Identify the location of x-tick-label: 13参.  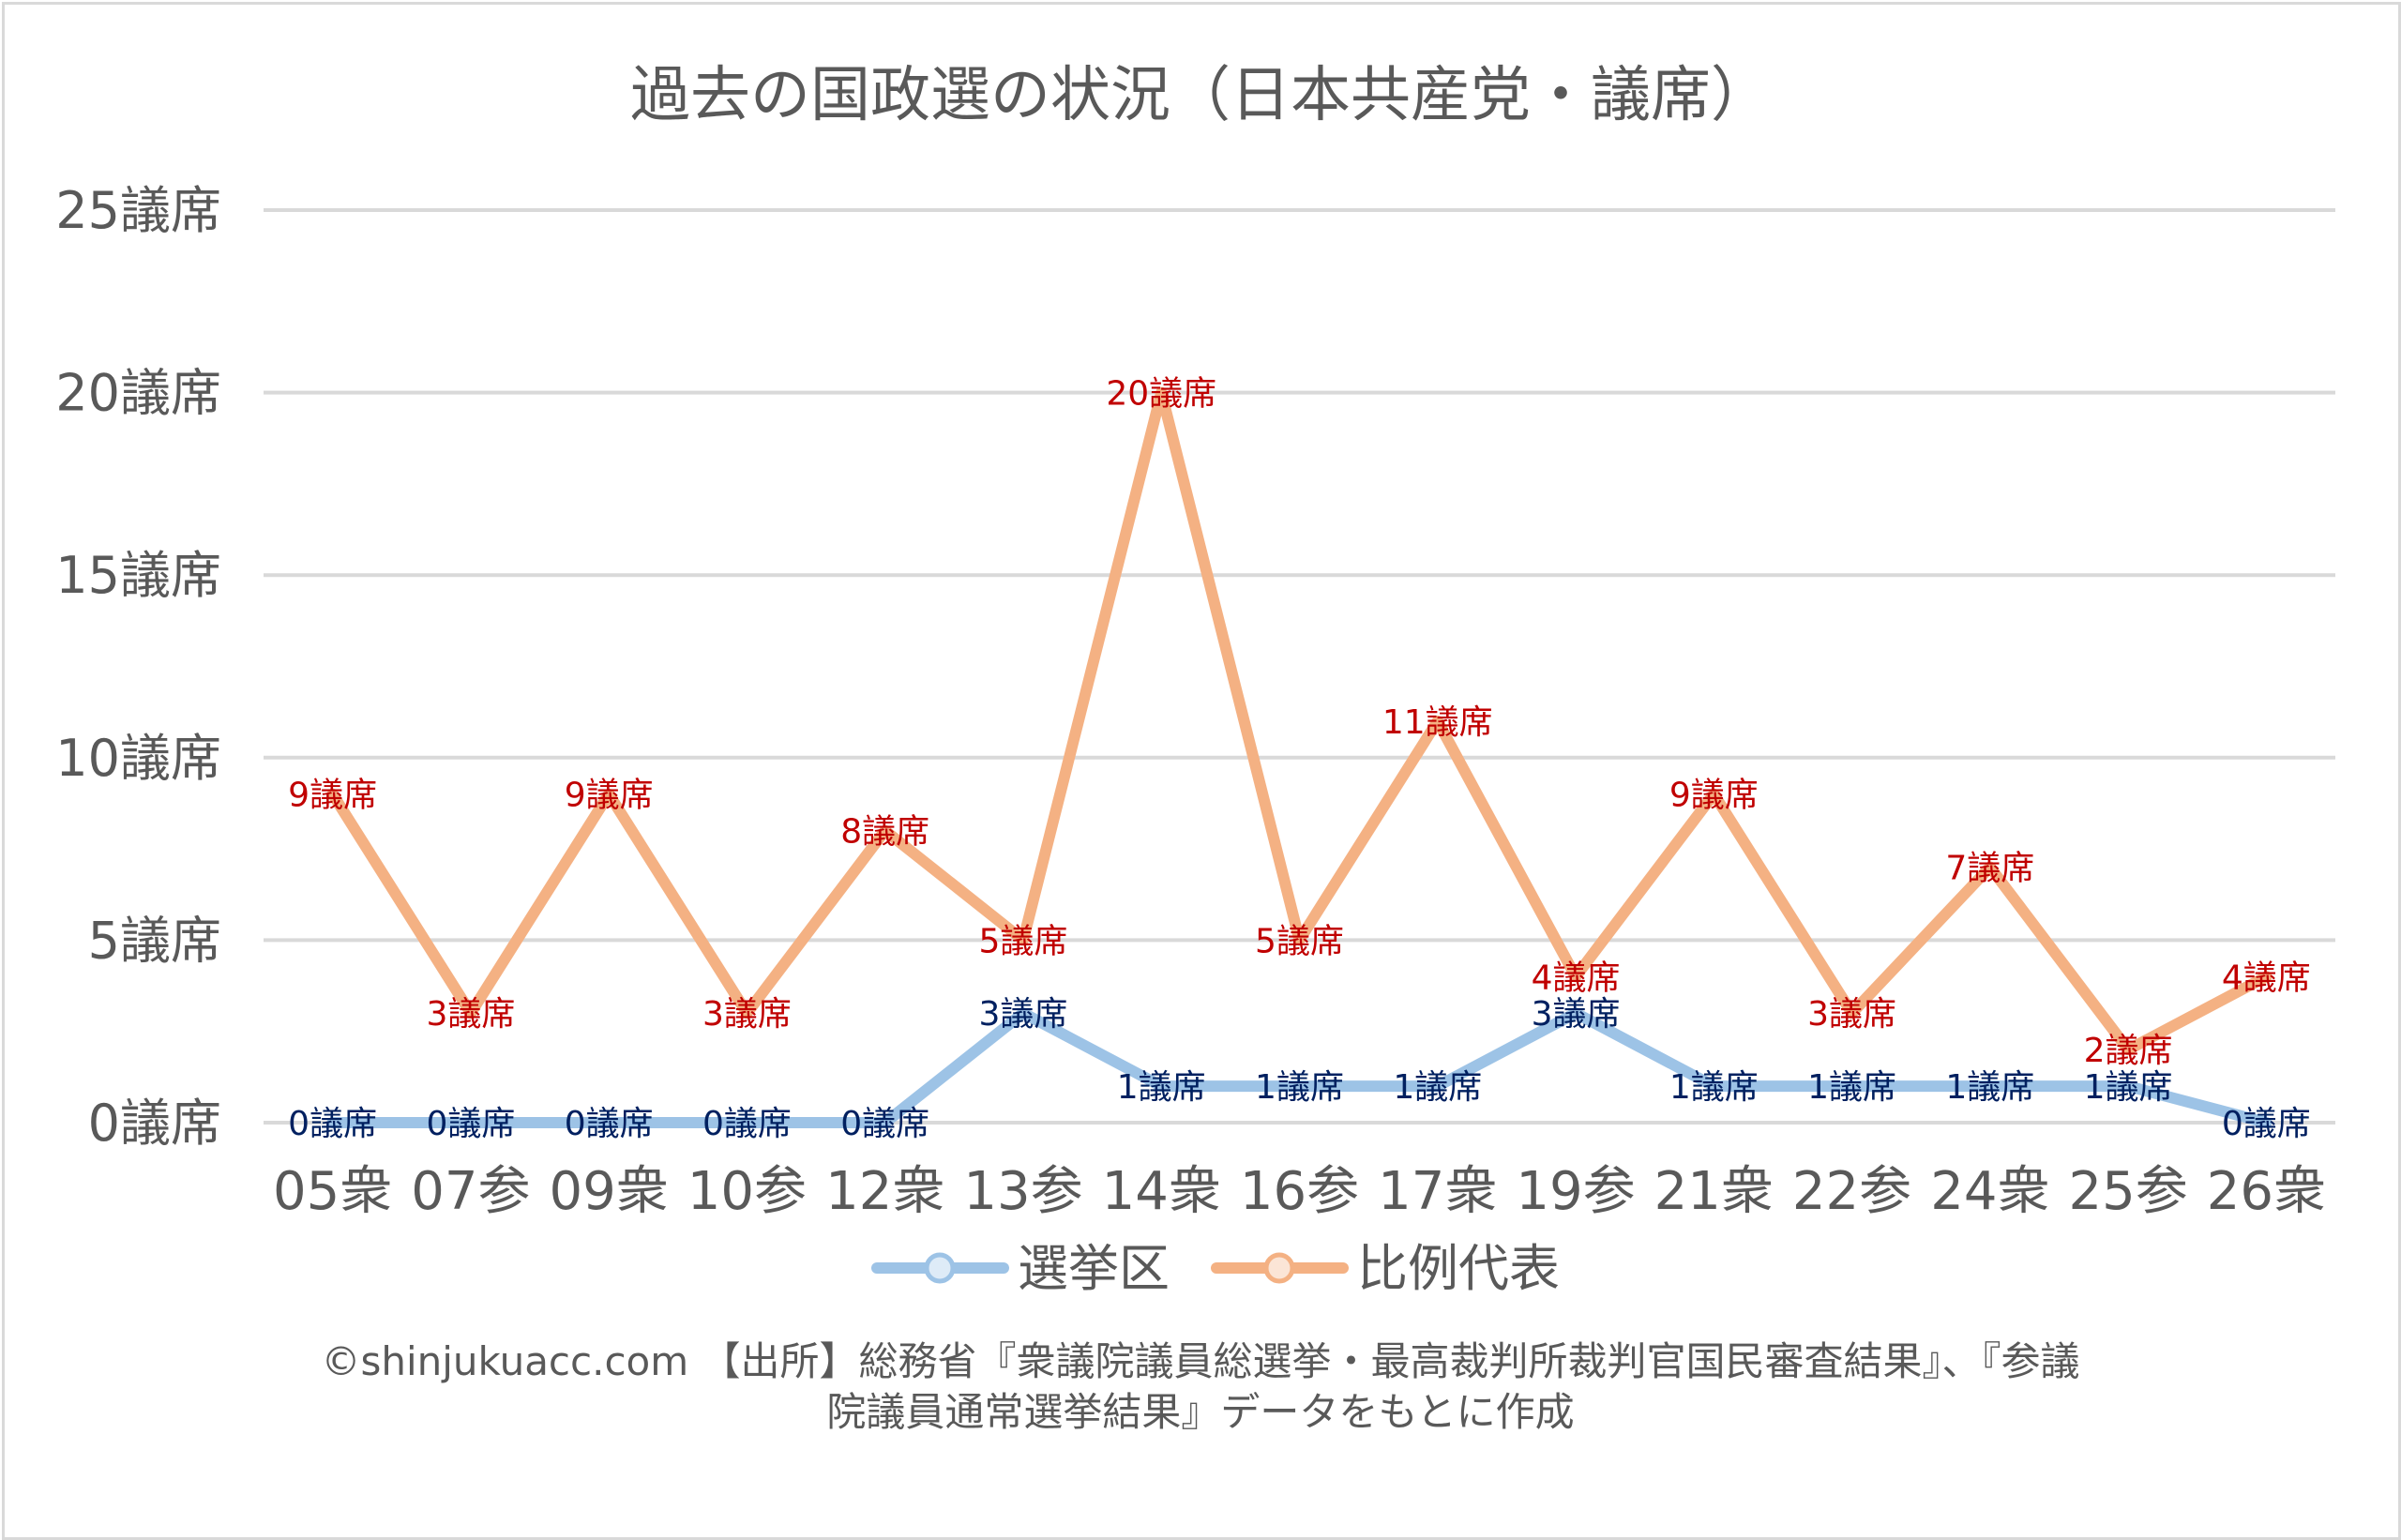
(1022, 1191).